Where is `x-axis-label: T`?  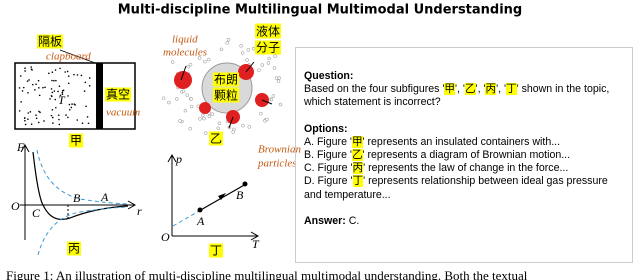
x-axis-label: T is located at coordinates (256, 244).